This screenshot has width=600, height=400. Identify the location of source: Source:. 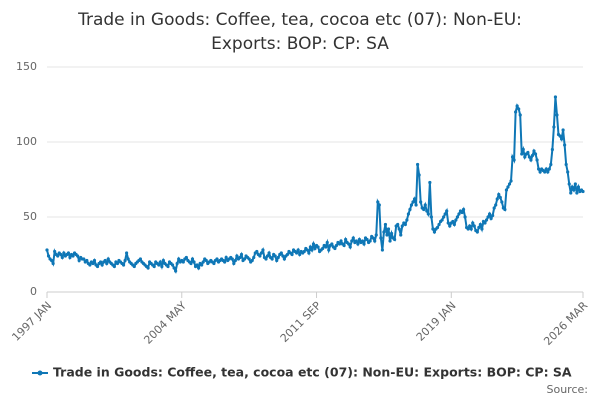
(568, 389).